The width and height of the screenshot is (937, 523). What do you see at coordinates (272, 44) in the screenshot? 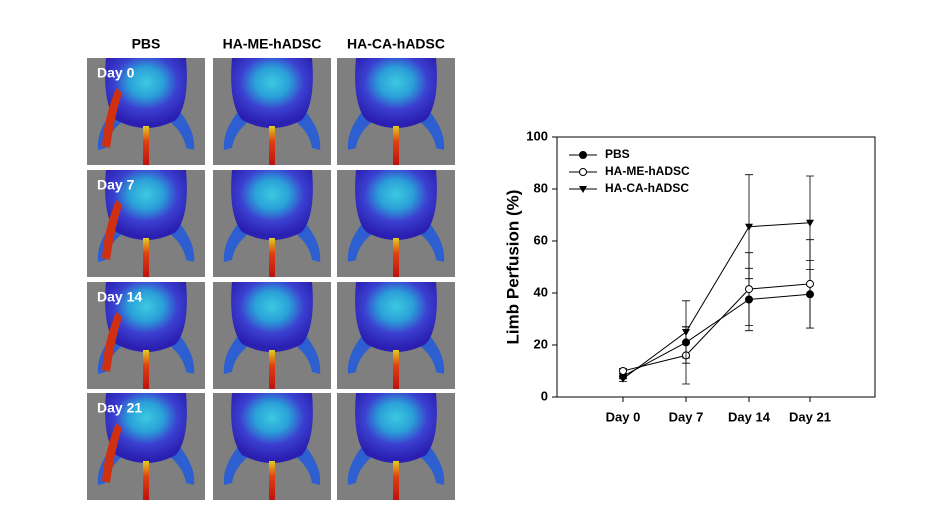
I see `column-header: HA-ME-hADSC` at bounding box center [272, 44].